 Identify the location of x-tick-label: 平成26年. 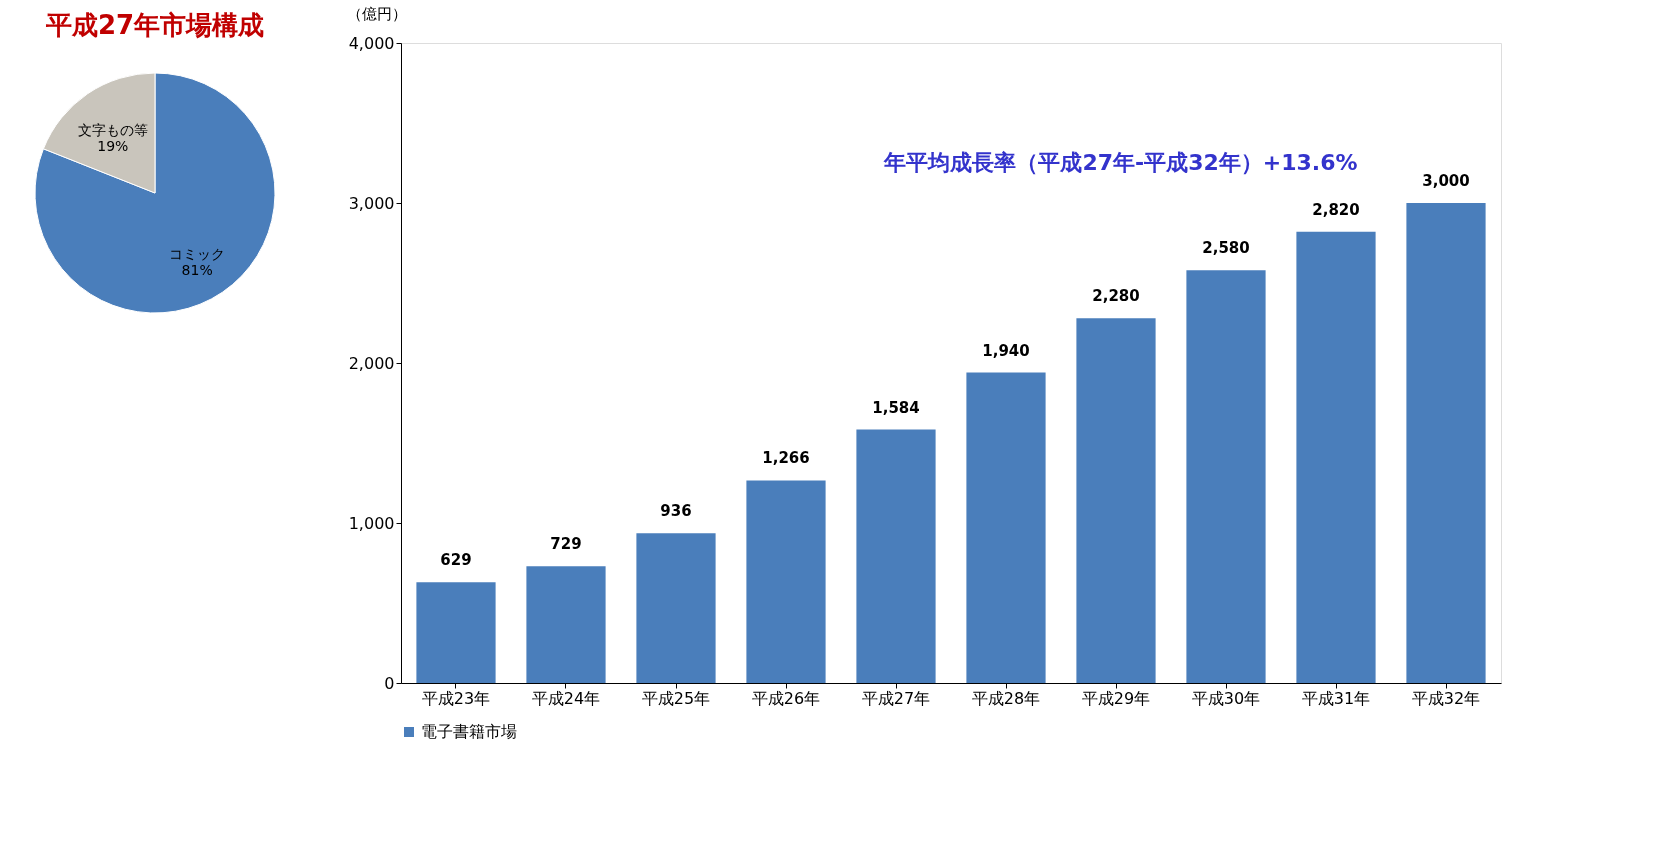
(786, 698).